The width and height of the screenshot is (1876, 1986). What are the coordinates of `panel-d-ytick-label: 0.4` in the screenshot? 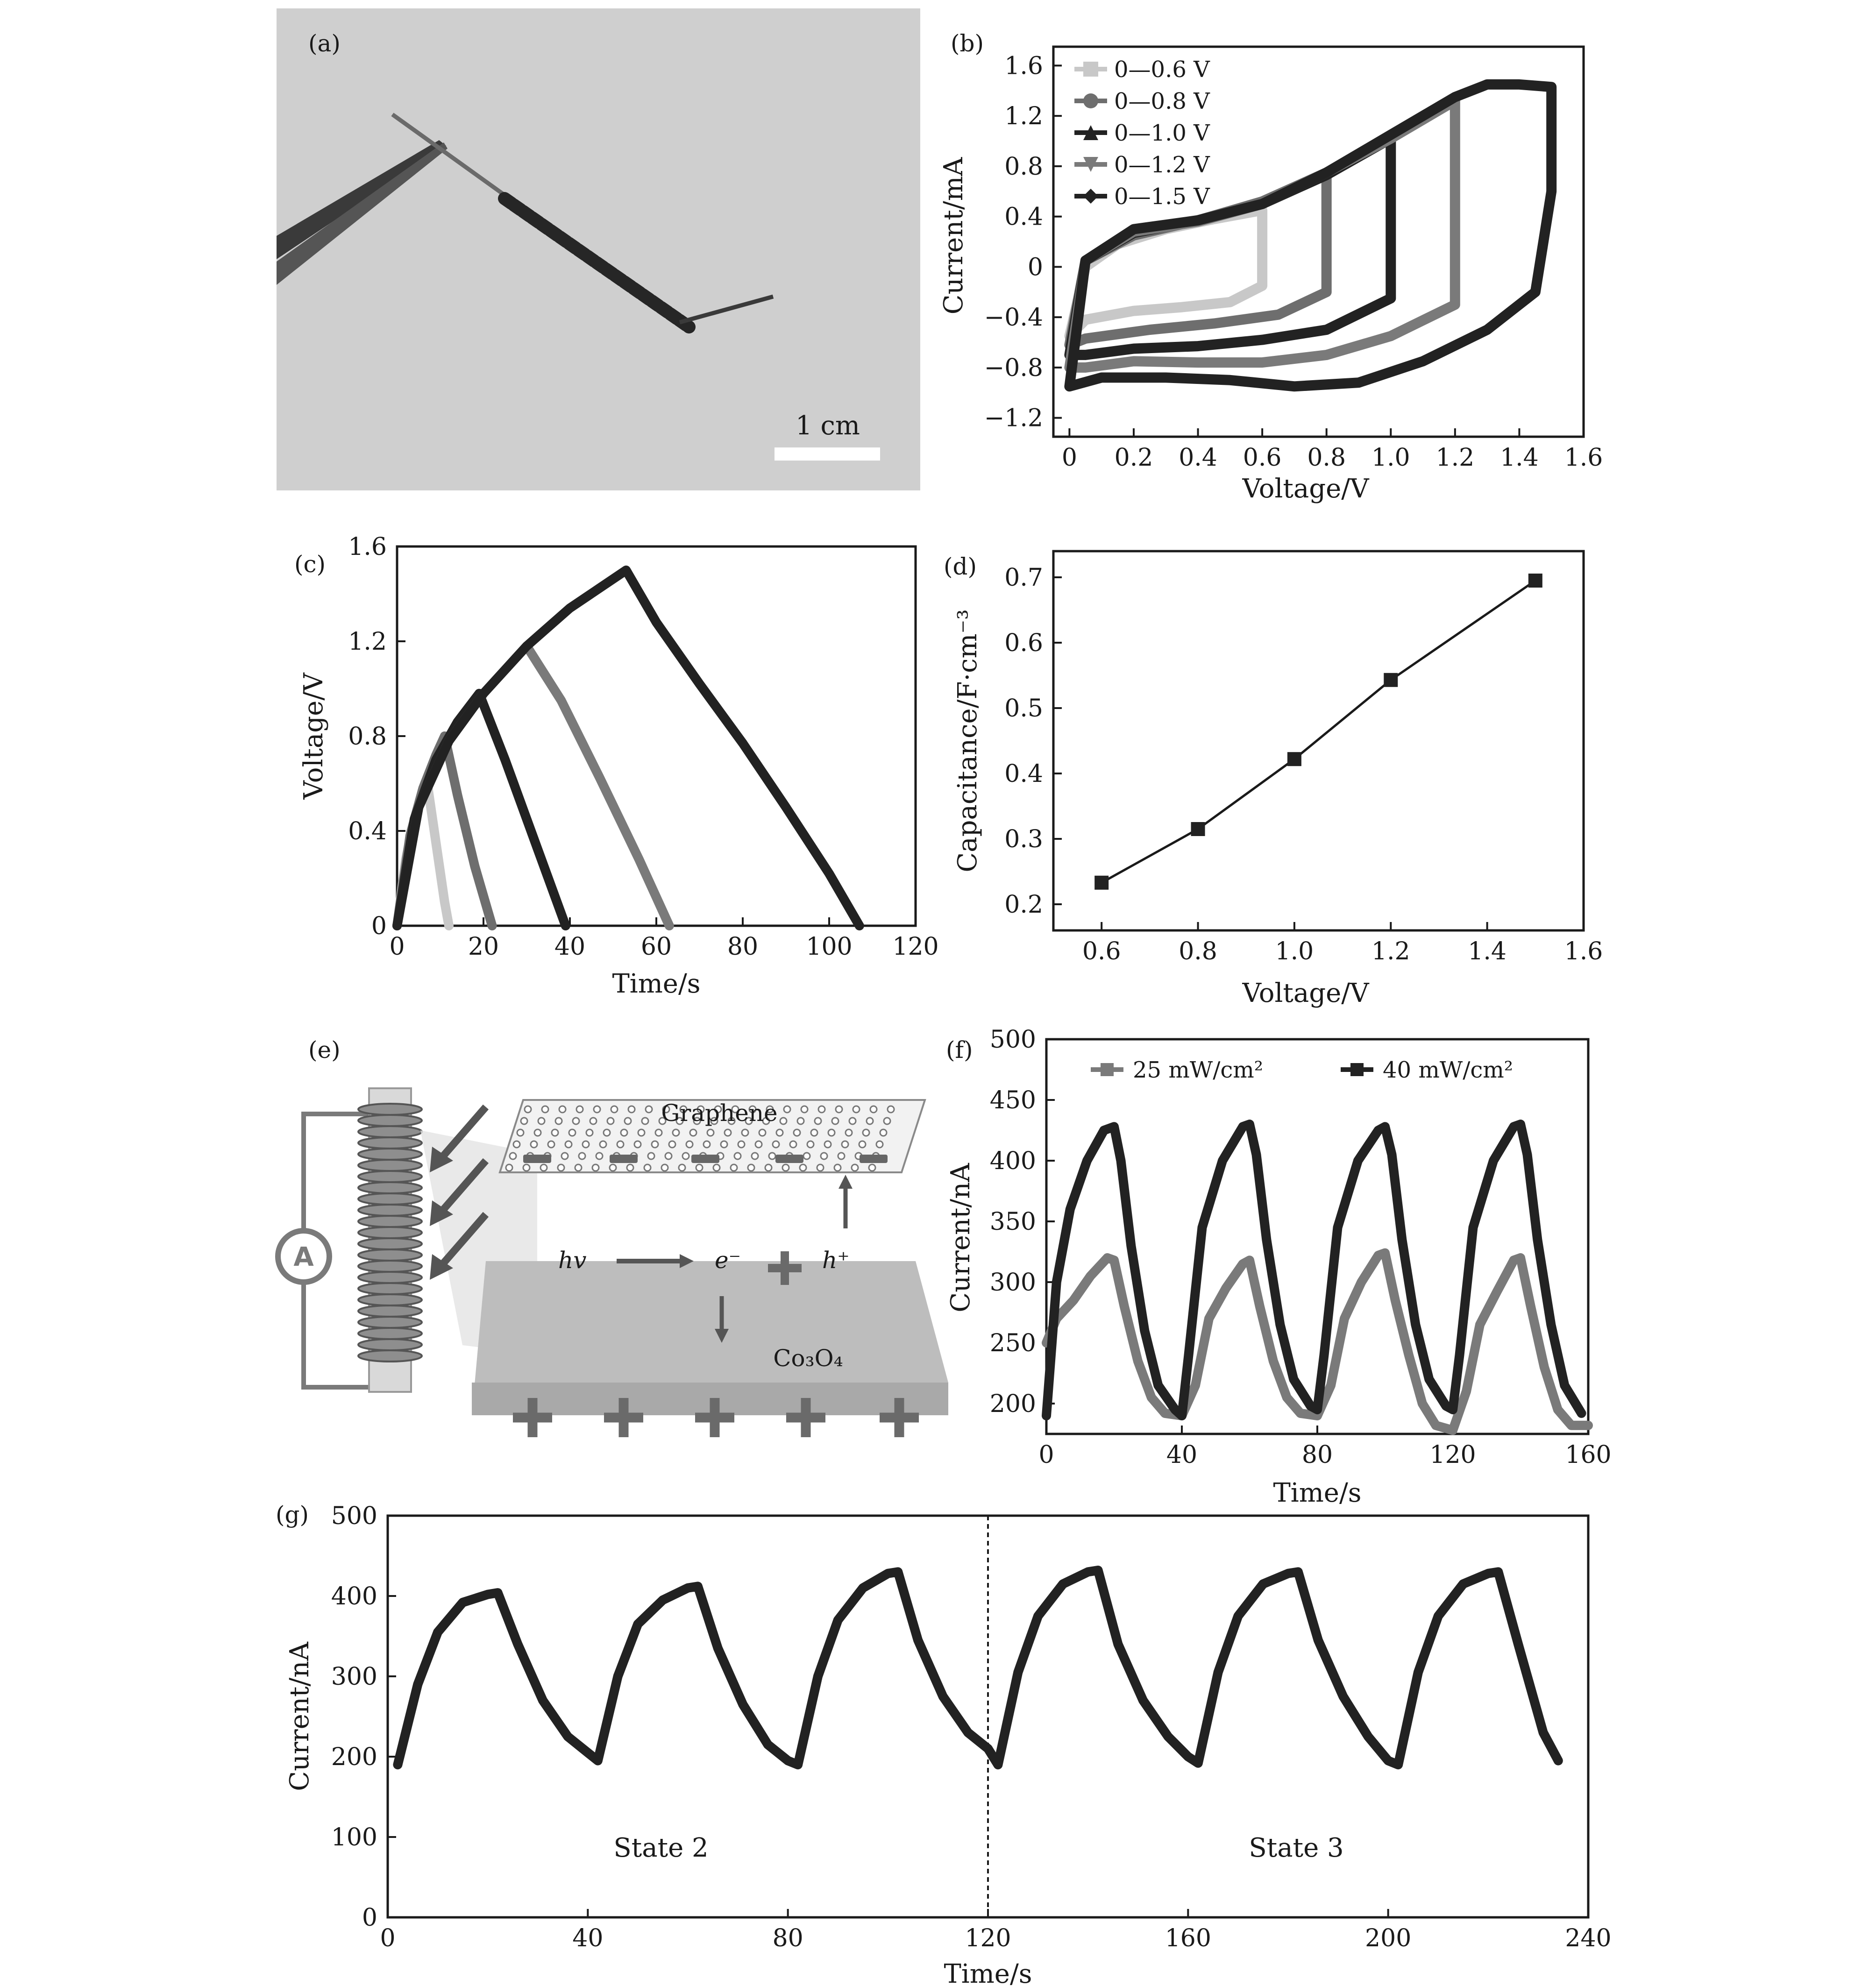 It's located at (1024, 774).